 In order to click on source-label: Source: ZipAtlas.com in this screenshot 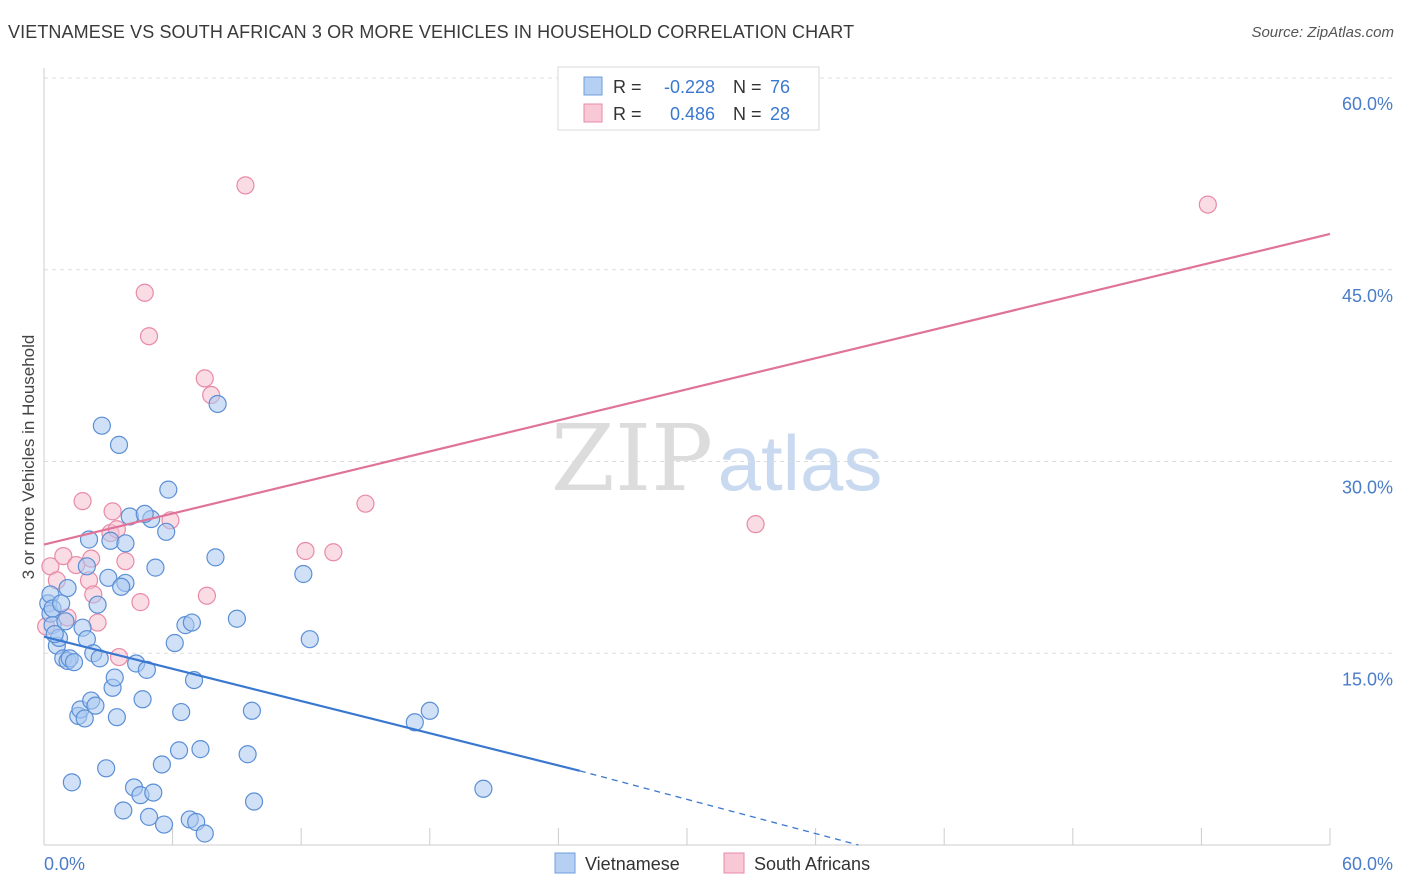, I will do `click(1322, 32)`.